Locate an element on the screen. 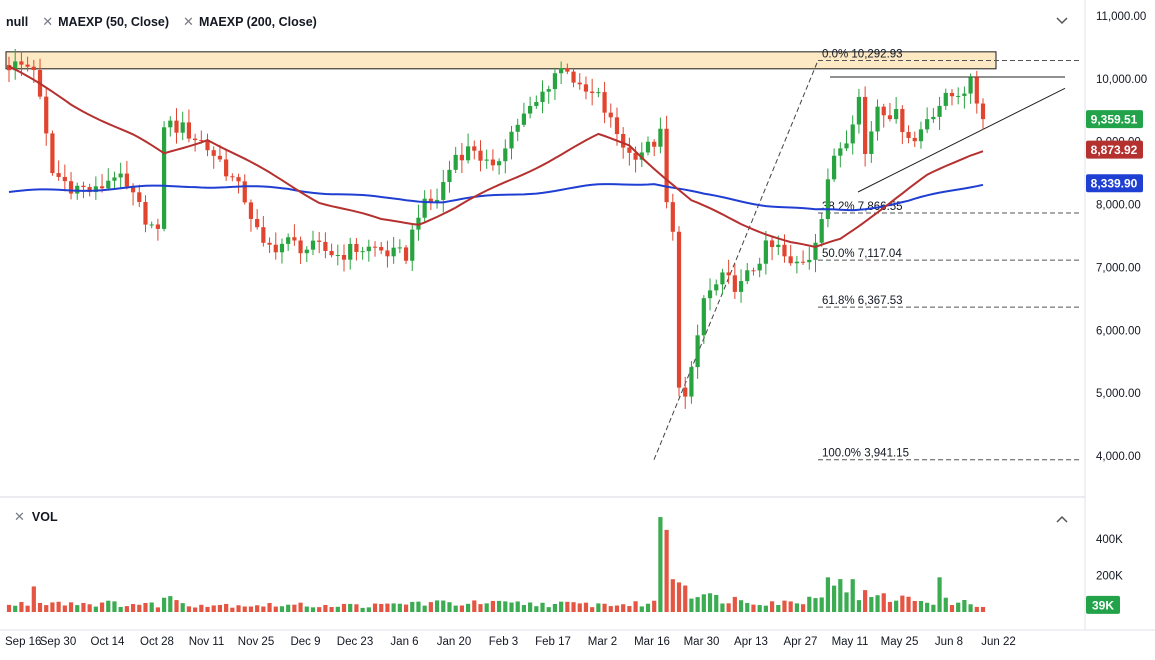  ma200-legend: ✕ MAEXP (200, Close) is located at coordinates (250, 22).